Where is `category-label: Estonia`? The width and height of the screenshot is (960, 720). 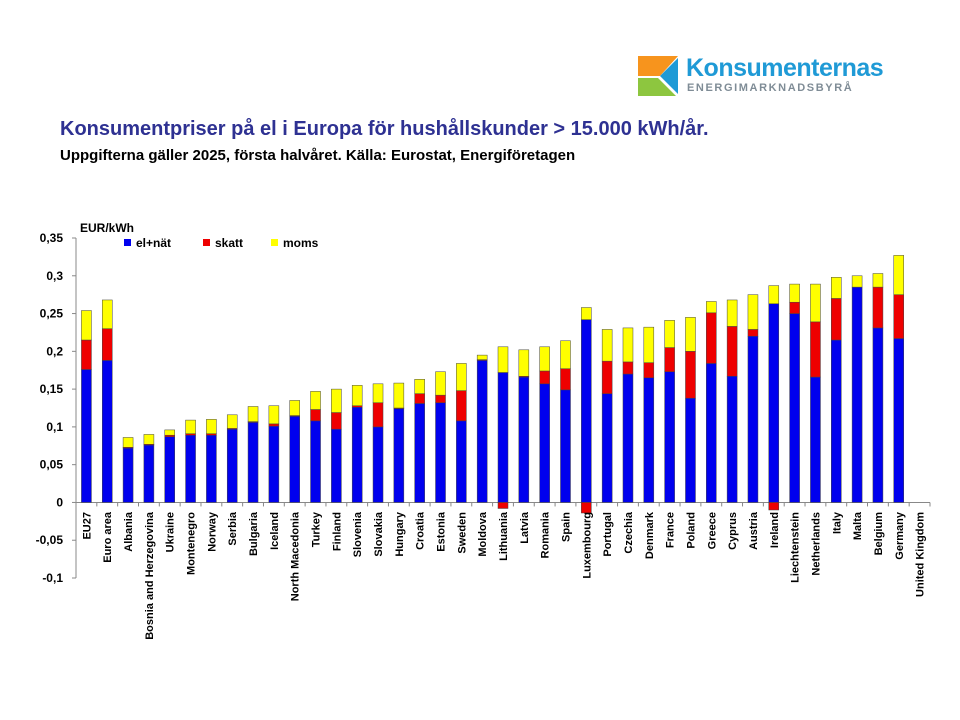
category-label: Estonia is located at coordinates (442, 531).